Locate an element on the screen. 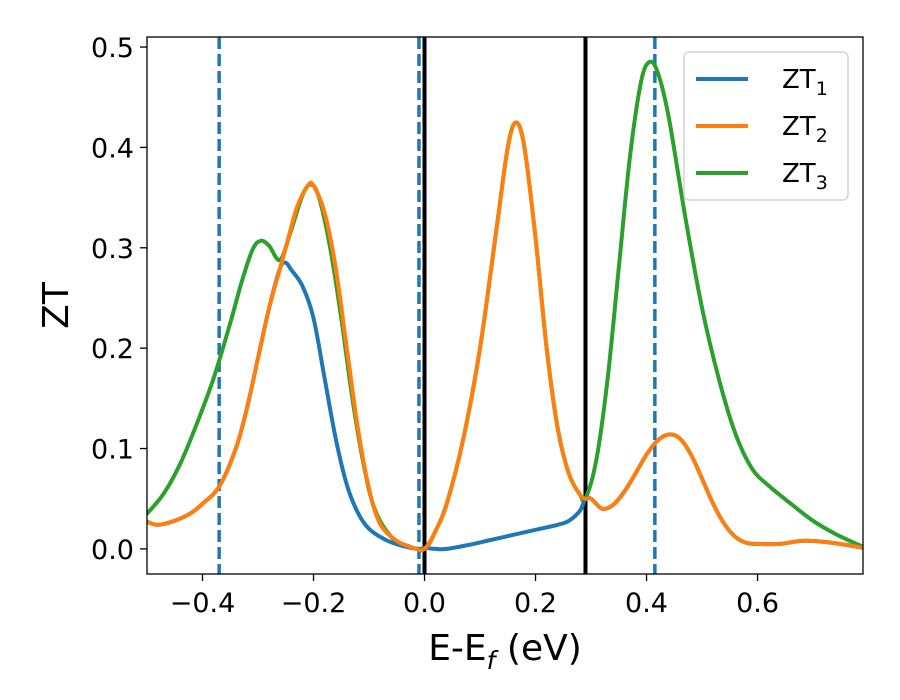  legend-entry-zt1: ZT1 is located at coordinates (762, 82).